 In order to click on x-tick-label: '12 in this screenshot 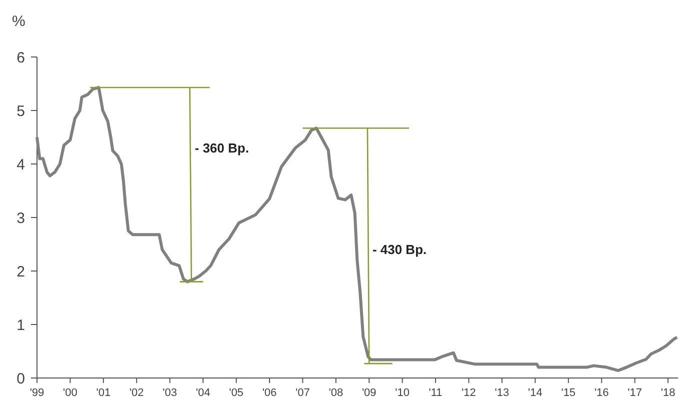, I will do `click(469, 393)`.